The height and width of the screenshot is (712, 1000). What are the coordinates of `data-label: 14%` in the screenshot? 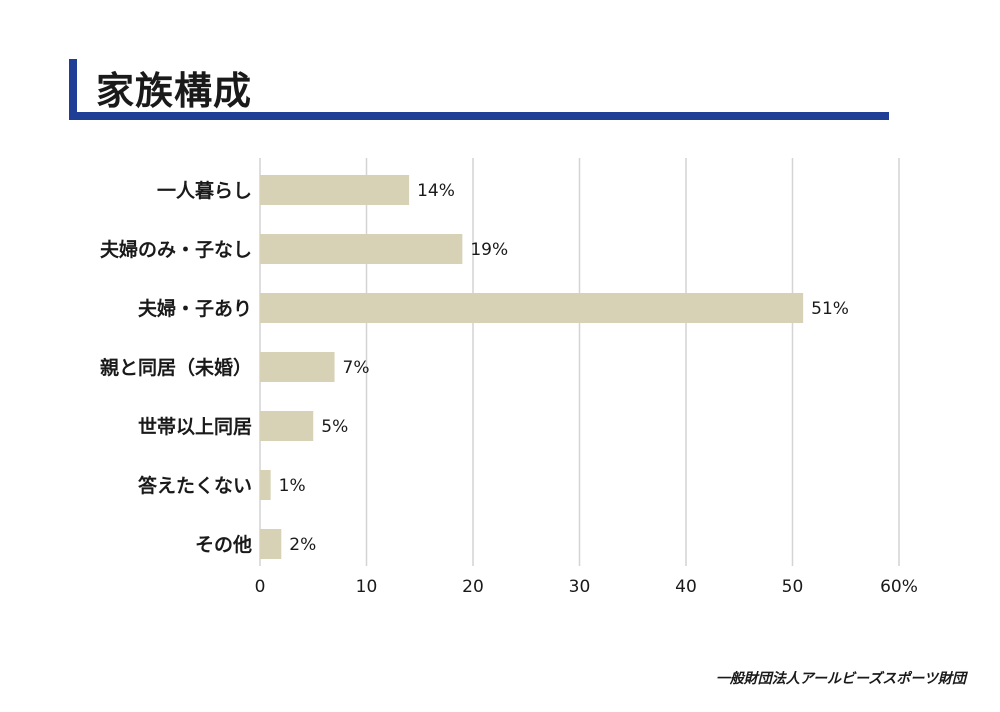 It's located at (436, 191).